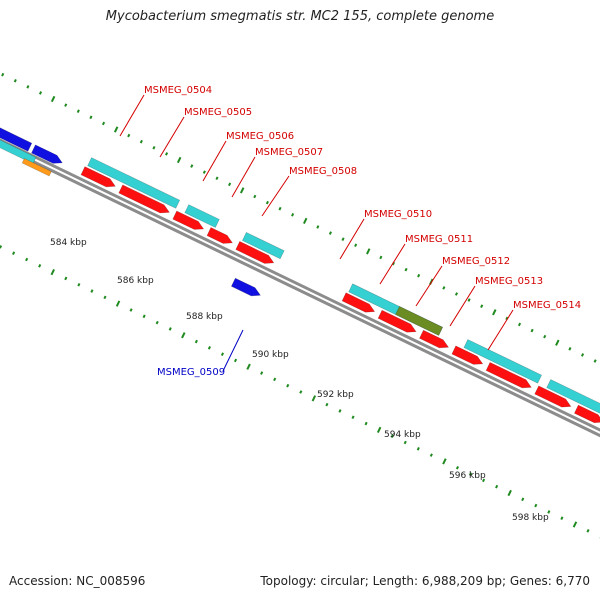  What do you see at coordinates (509, 281) in the screenshot?
I see `gene-label: MSMEG_0513` at bounding box center [509, 281].